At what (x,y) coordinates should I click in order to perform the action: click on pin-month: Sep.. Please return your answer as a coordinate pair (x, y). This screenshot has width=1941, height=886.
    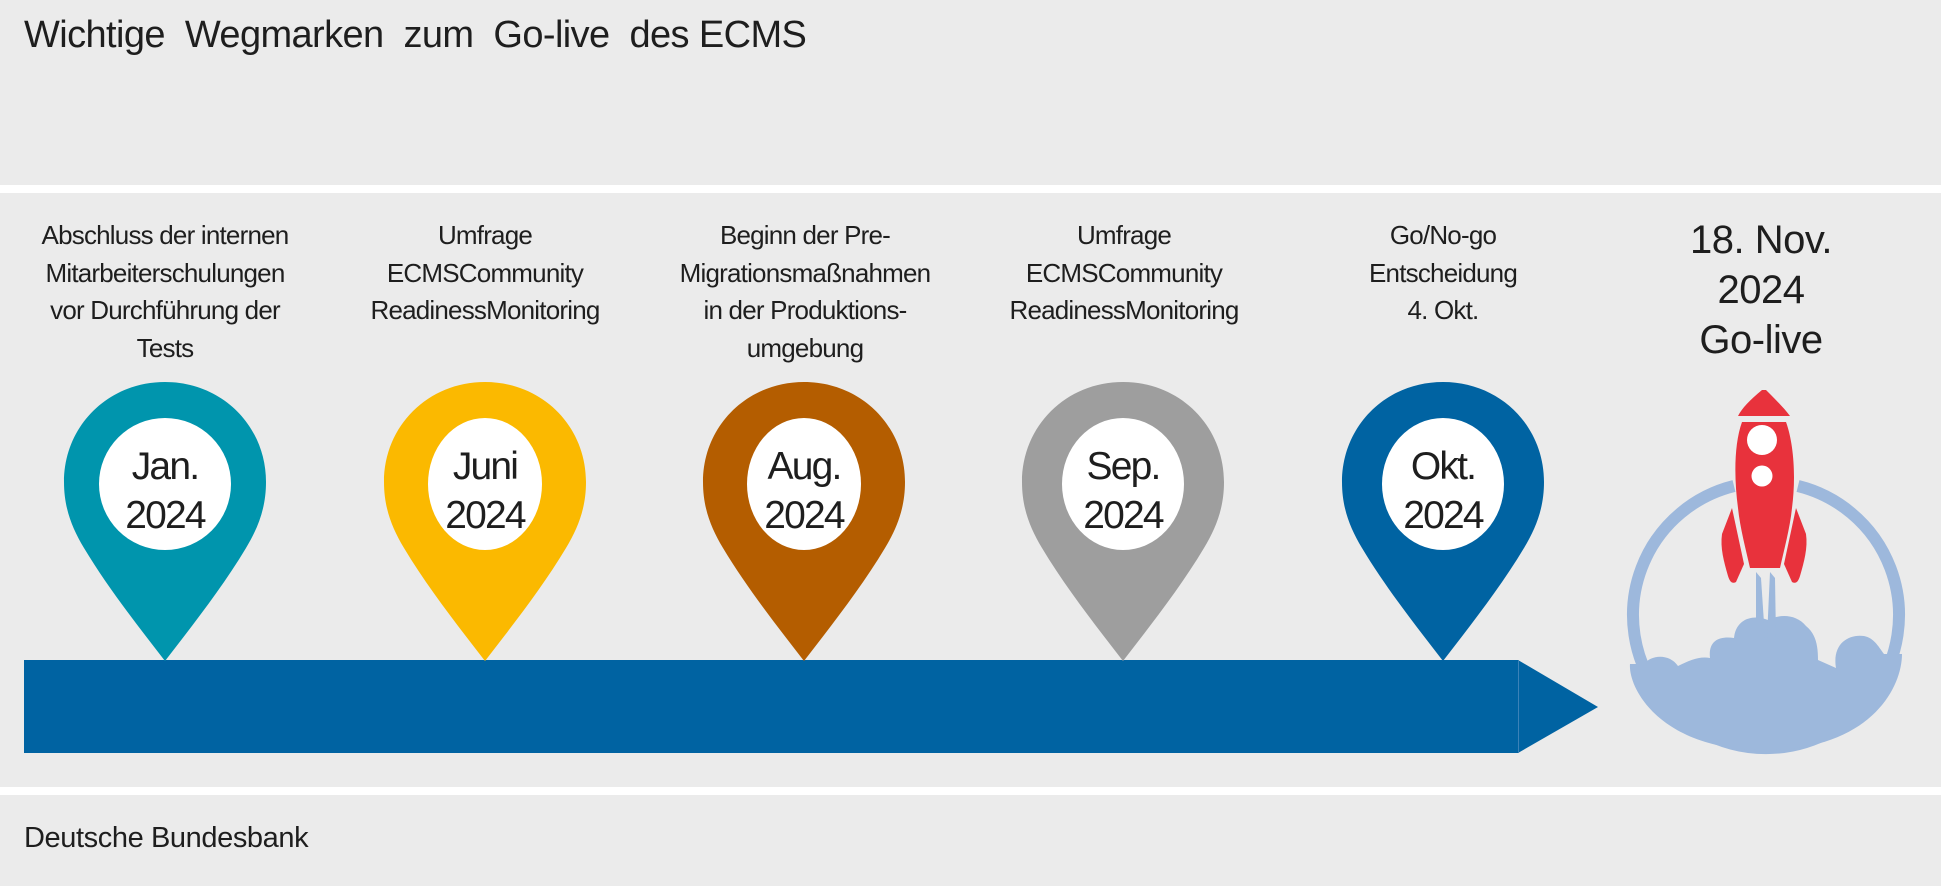
    Looking at the image, I should click on (1123, 466).